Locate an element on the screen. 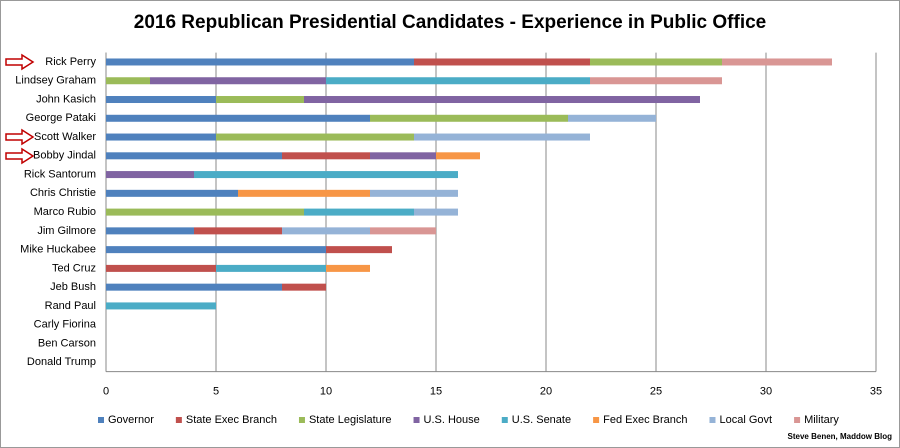 This screenshot has width=900, height=448. y-tick-label: John Kasich is located at coordinates (66, 99).